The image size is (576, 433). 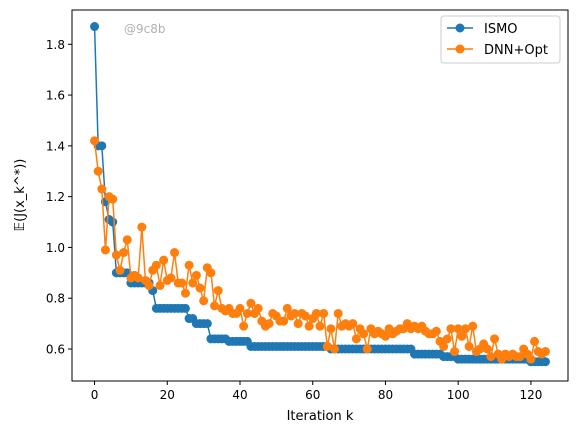 What do you see at coordinates (167, 395) in the screenshot?
I see `x-tick-label: 20` at bounding box center [167, 395].